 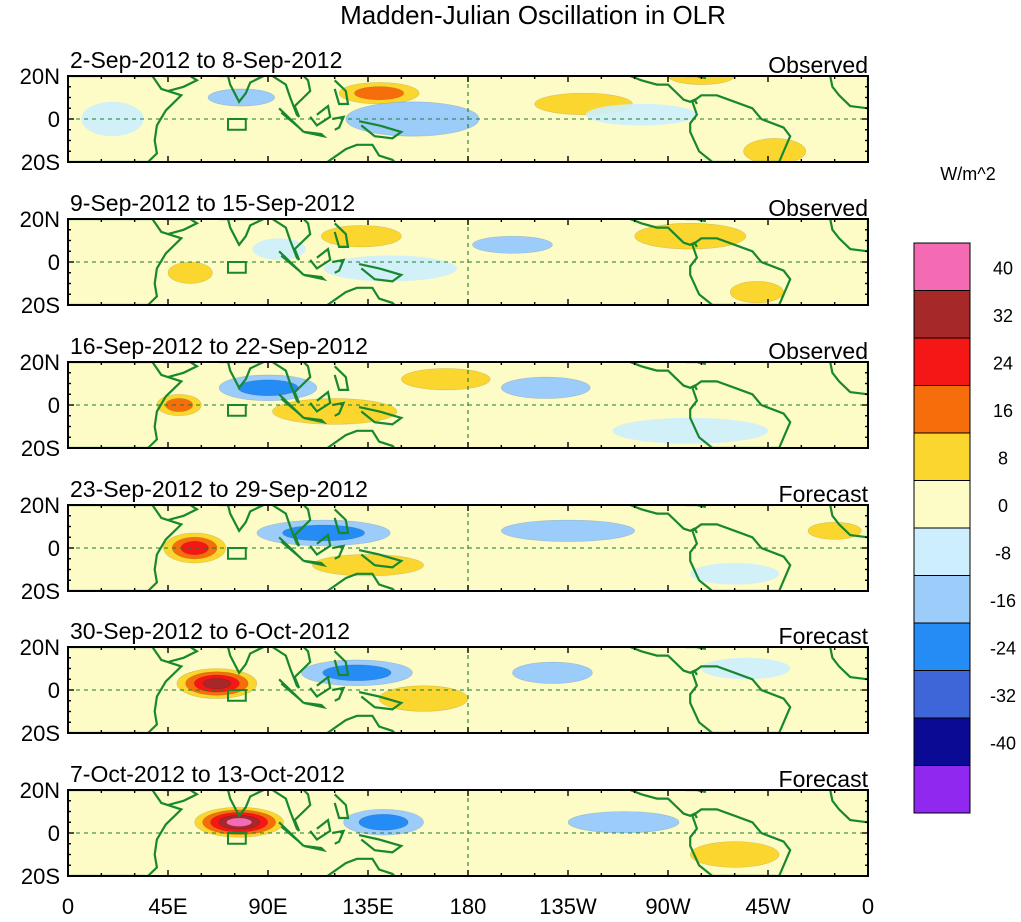 I want to click on x-tick-label: 135W, so click(x=568, y=906).